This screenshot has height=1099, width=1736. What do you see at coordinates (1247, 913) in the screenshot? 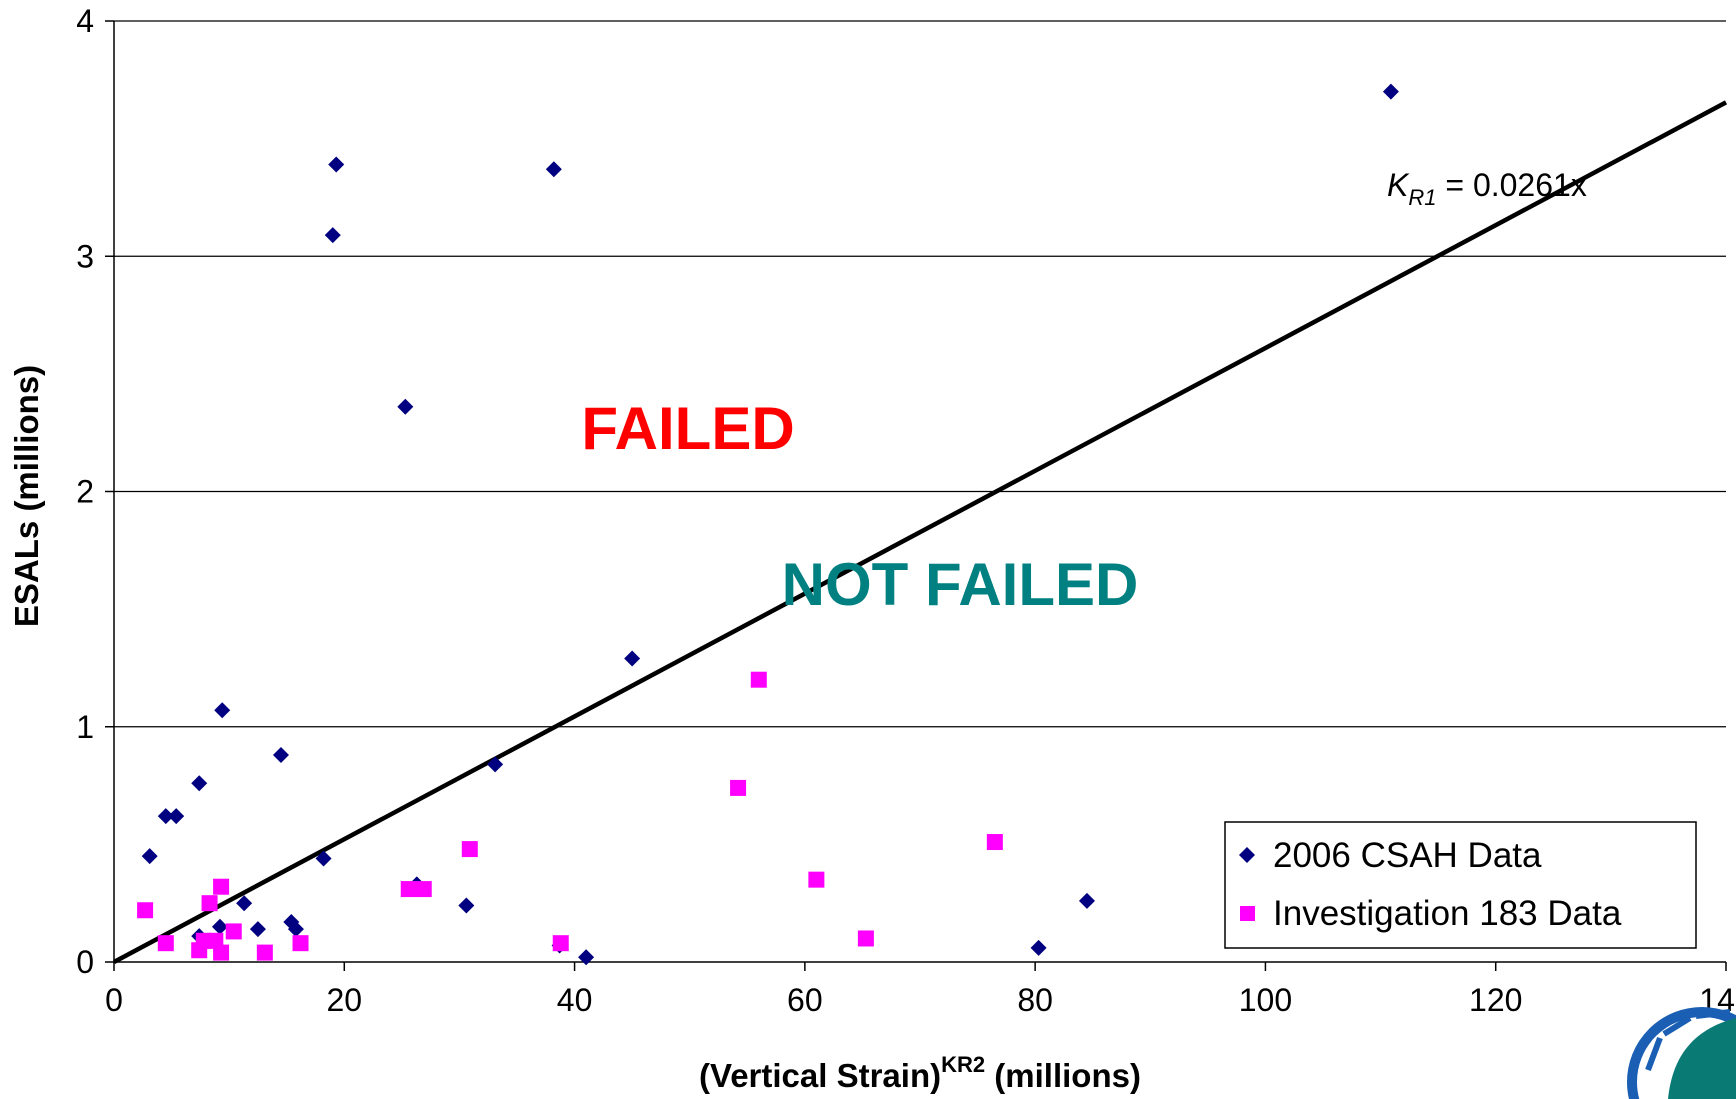
I see `legend-marker-inv183` at bounding box center [1247, 913].